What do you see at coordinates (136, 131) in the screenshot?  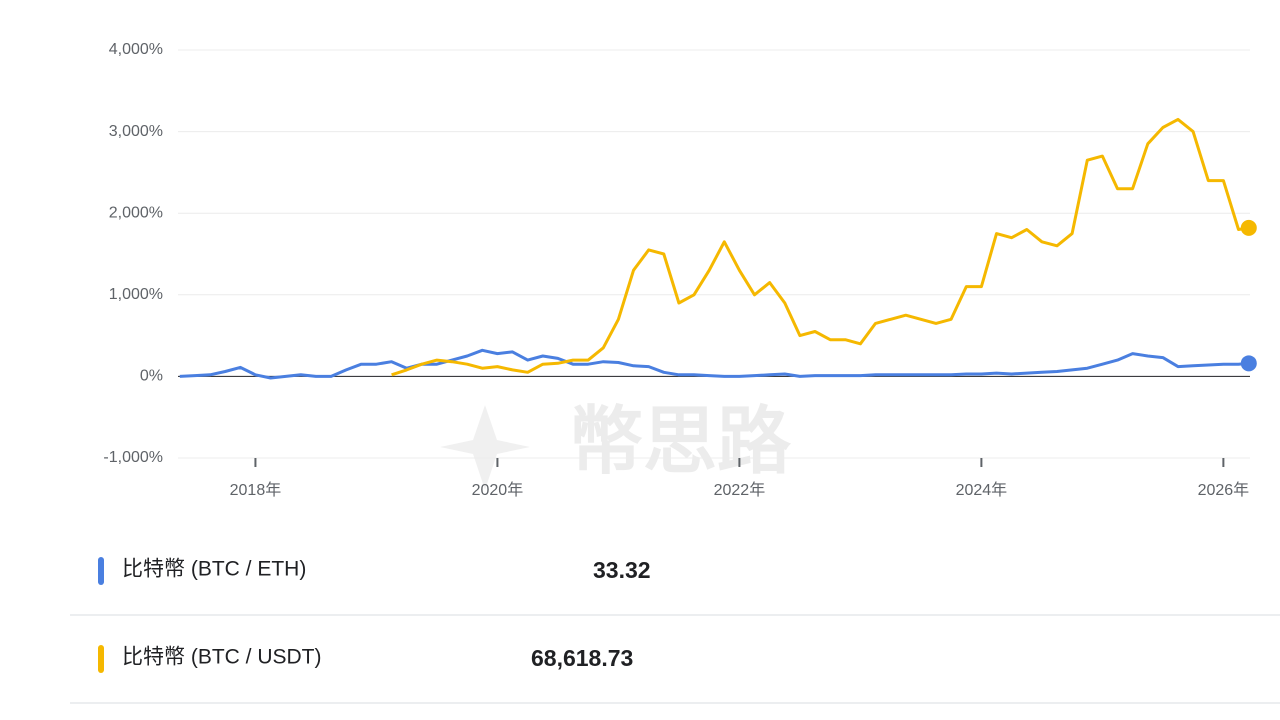 I see `y-tick-label: 3,000%` at bounding box center [136, 131].